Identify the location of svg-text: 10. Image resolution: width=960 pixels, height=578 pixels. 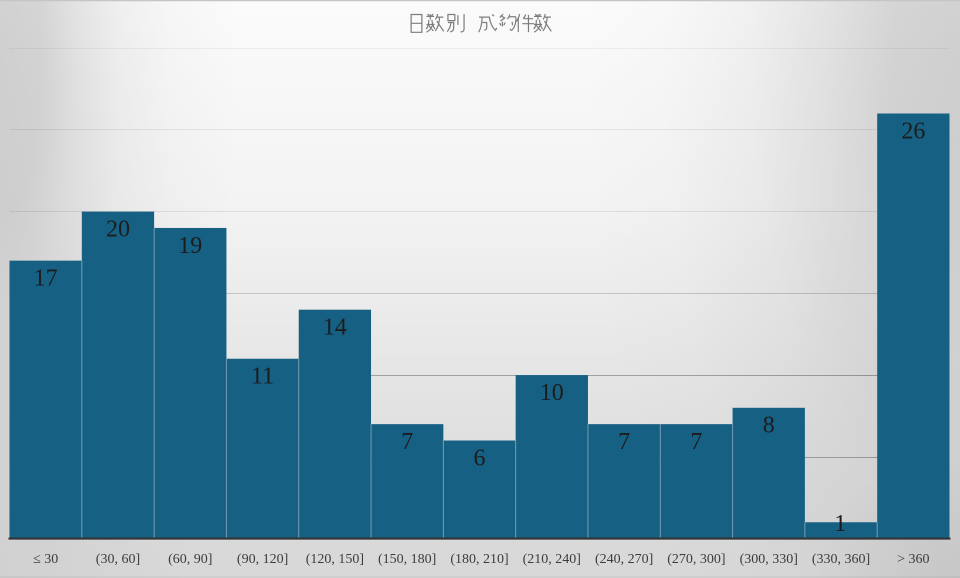
(552, 393).